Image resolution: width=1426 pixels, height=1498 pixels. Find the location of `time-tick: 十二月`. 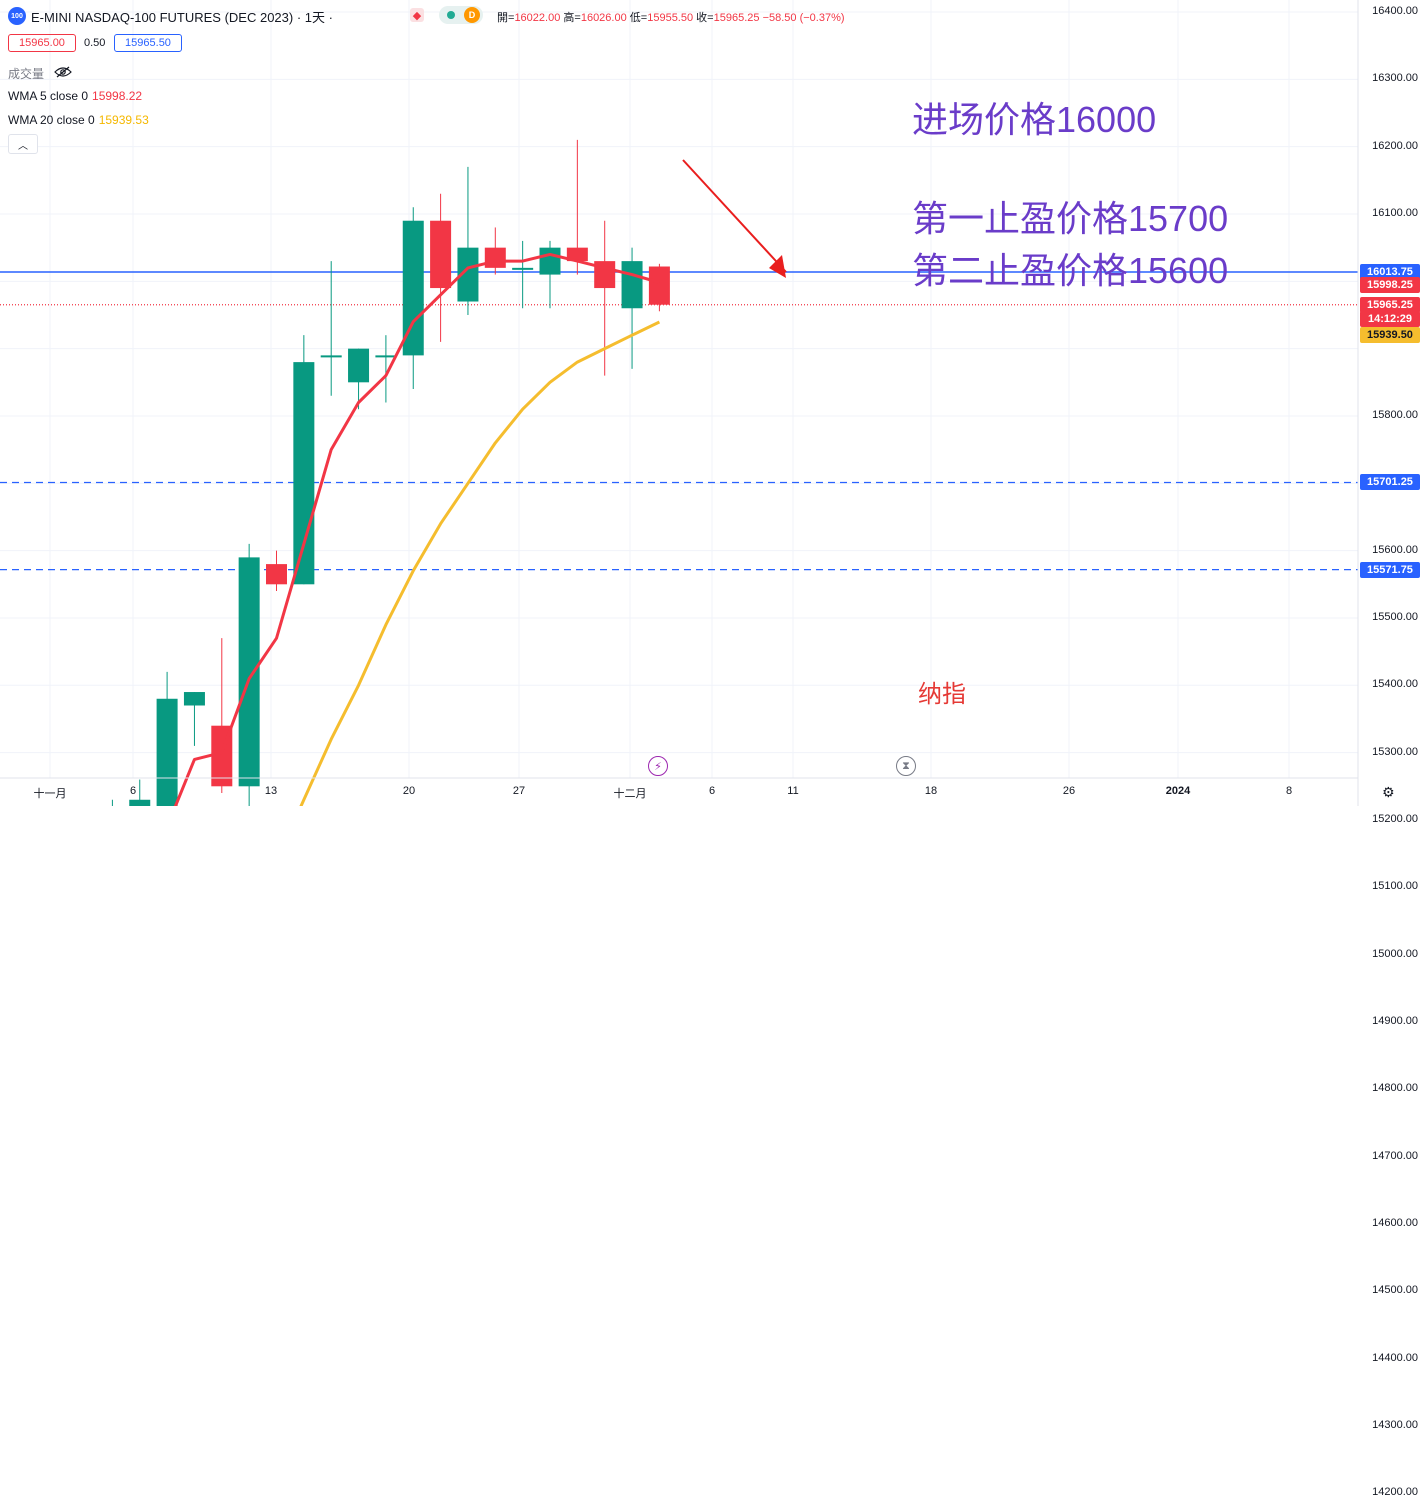

time-tick: 十二月 is located at coordinates (630, 794).